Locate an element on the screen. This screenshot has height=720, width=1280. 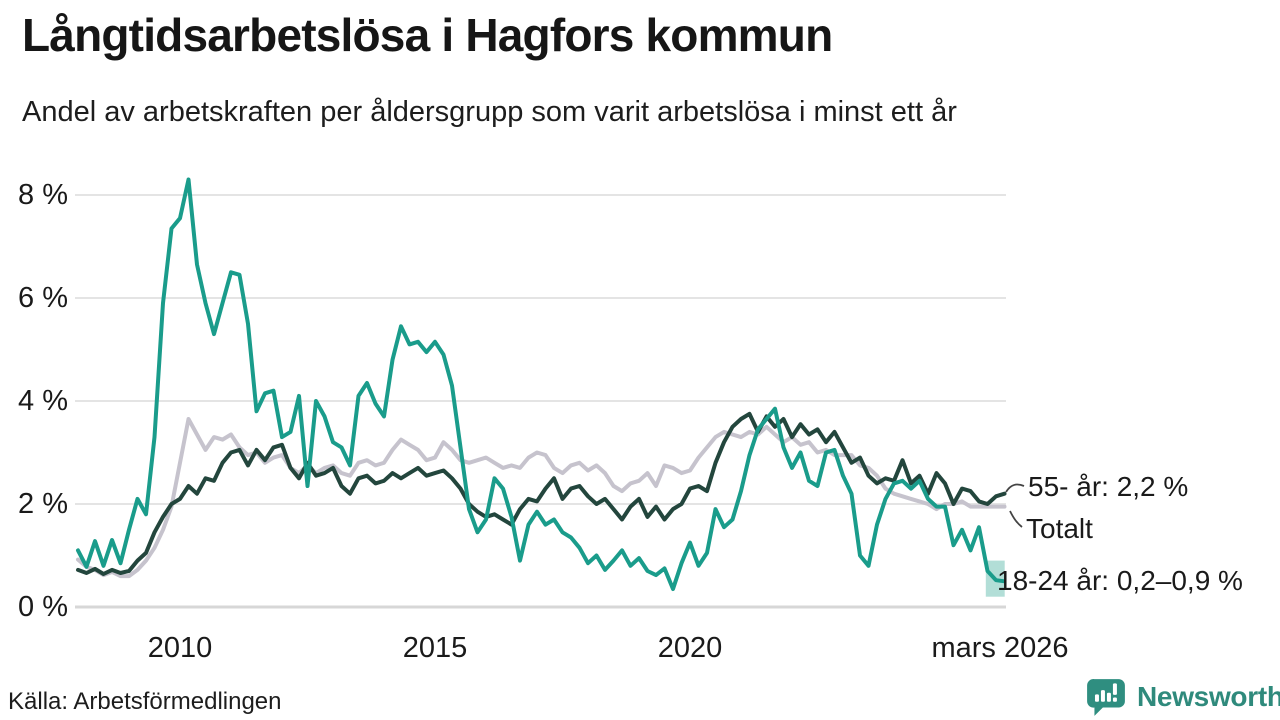
newsworthy-wordmark: Newsworthy is located at coordinates (1208, 696).